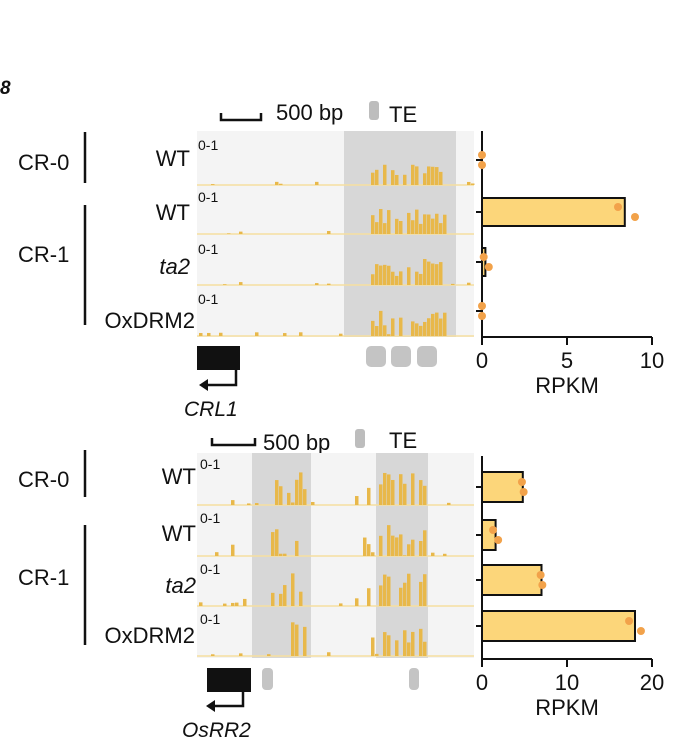 Image resolution: width=693 pixels, height=754 pixels. What do you see at coordinates (403, 114) in the screenshot?
I see `te-label: TE` at bounding box center [403, 114].